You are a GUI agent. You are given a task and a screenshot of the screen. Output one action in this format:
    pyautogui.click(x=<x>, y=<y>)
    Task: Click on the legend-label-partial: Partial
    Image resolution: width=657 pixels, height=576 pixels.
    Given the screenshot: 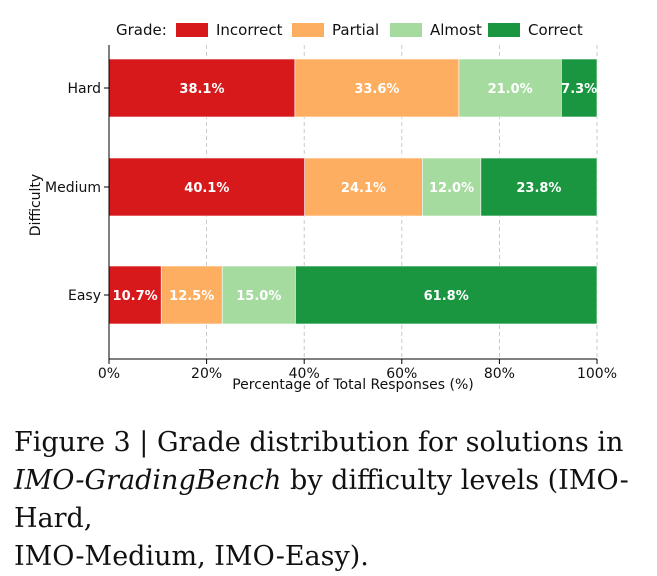 What is the action you would take?
    pyautogui.click(x=355, y=30)
    